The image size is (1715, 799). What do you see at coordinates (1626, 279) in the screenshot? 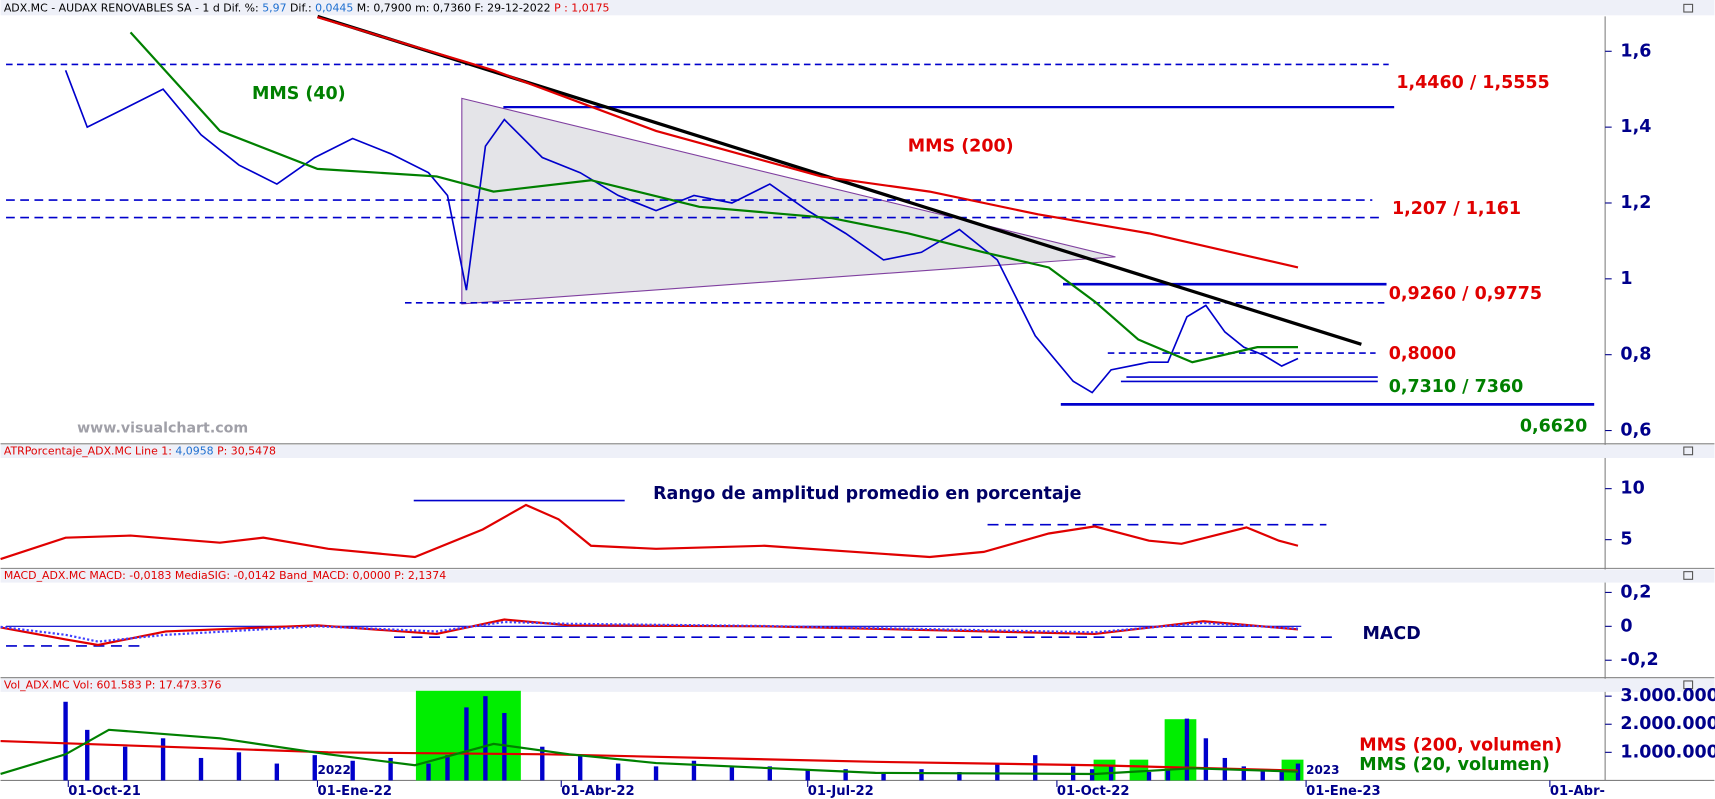
I see `y-tick-label: 1` at bounding box center [1626, 279].